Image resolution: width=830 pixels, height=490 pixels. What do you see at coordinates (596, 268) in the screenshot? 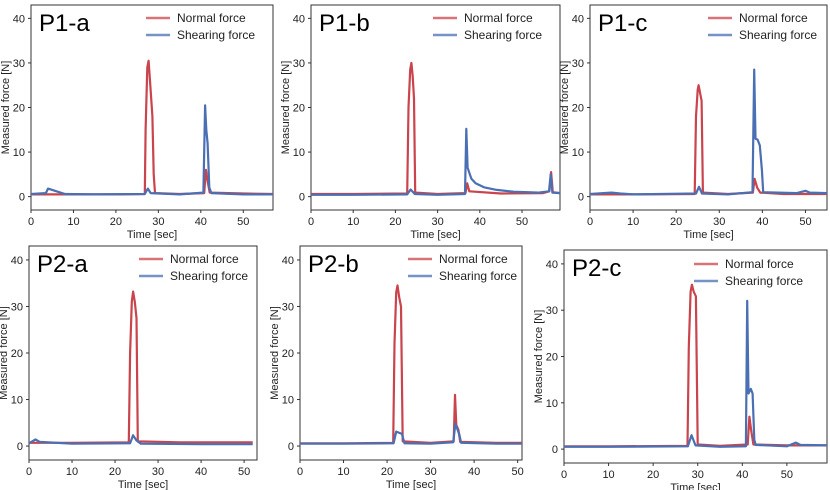
I see `panel-title: P2-c` at bounding box center [596, 268].